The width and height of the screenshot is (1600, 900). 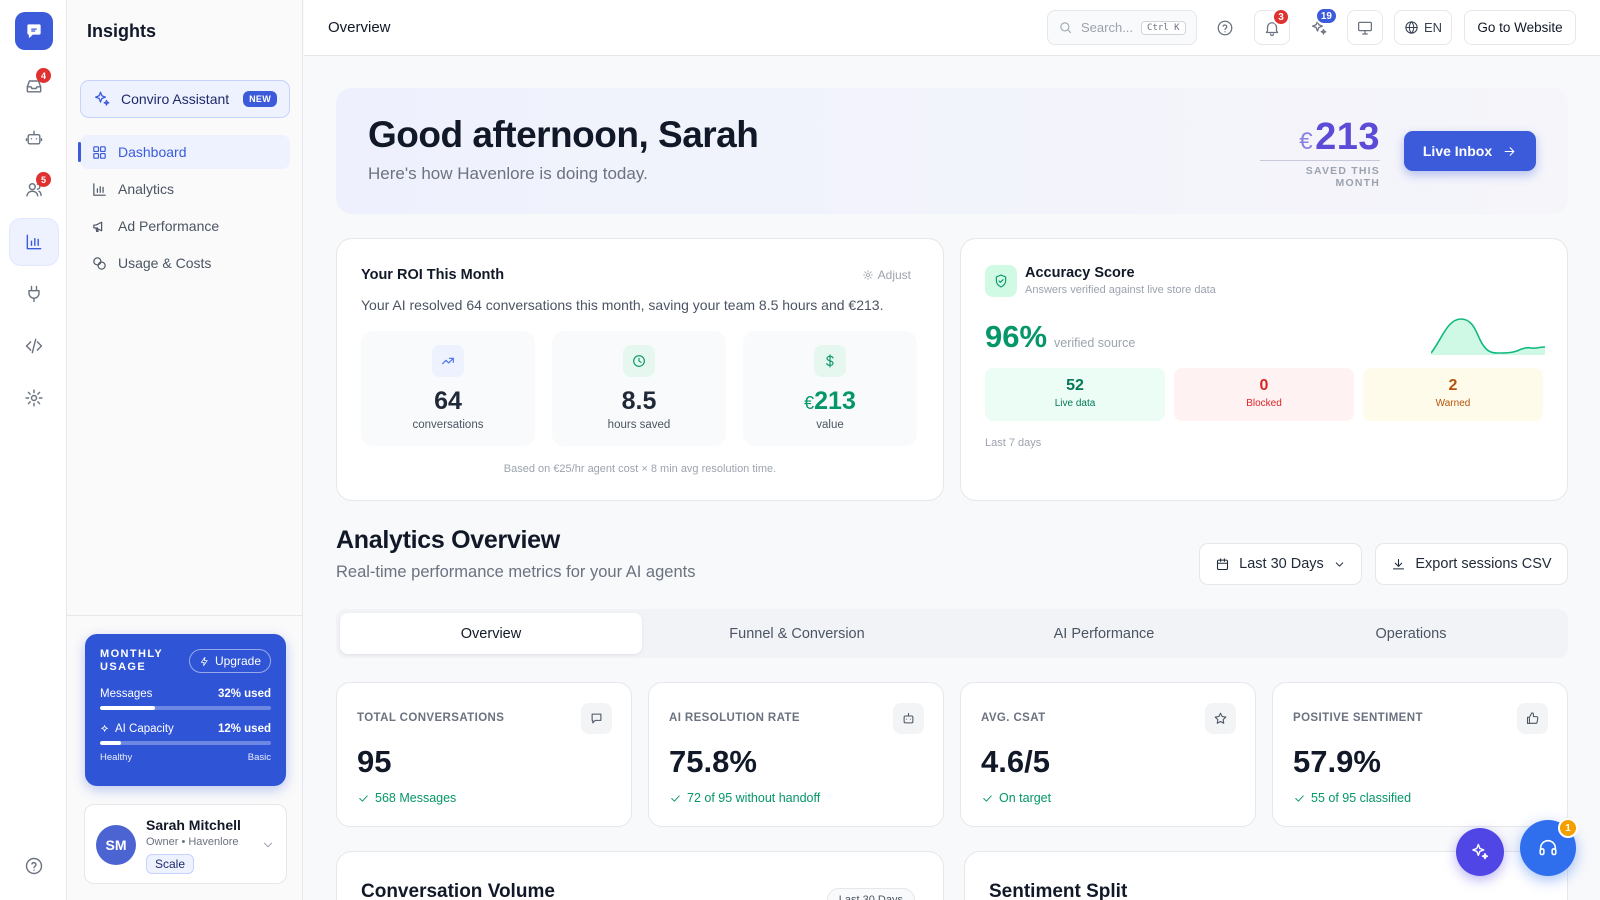 I want to click on monitor-icon, so click(x=1365, y=28).